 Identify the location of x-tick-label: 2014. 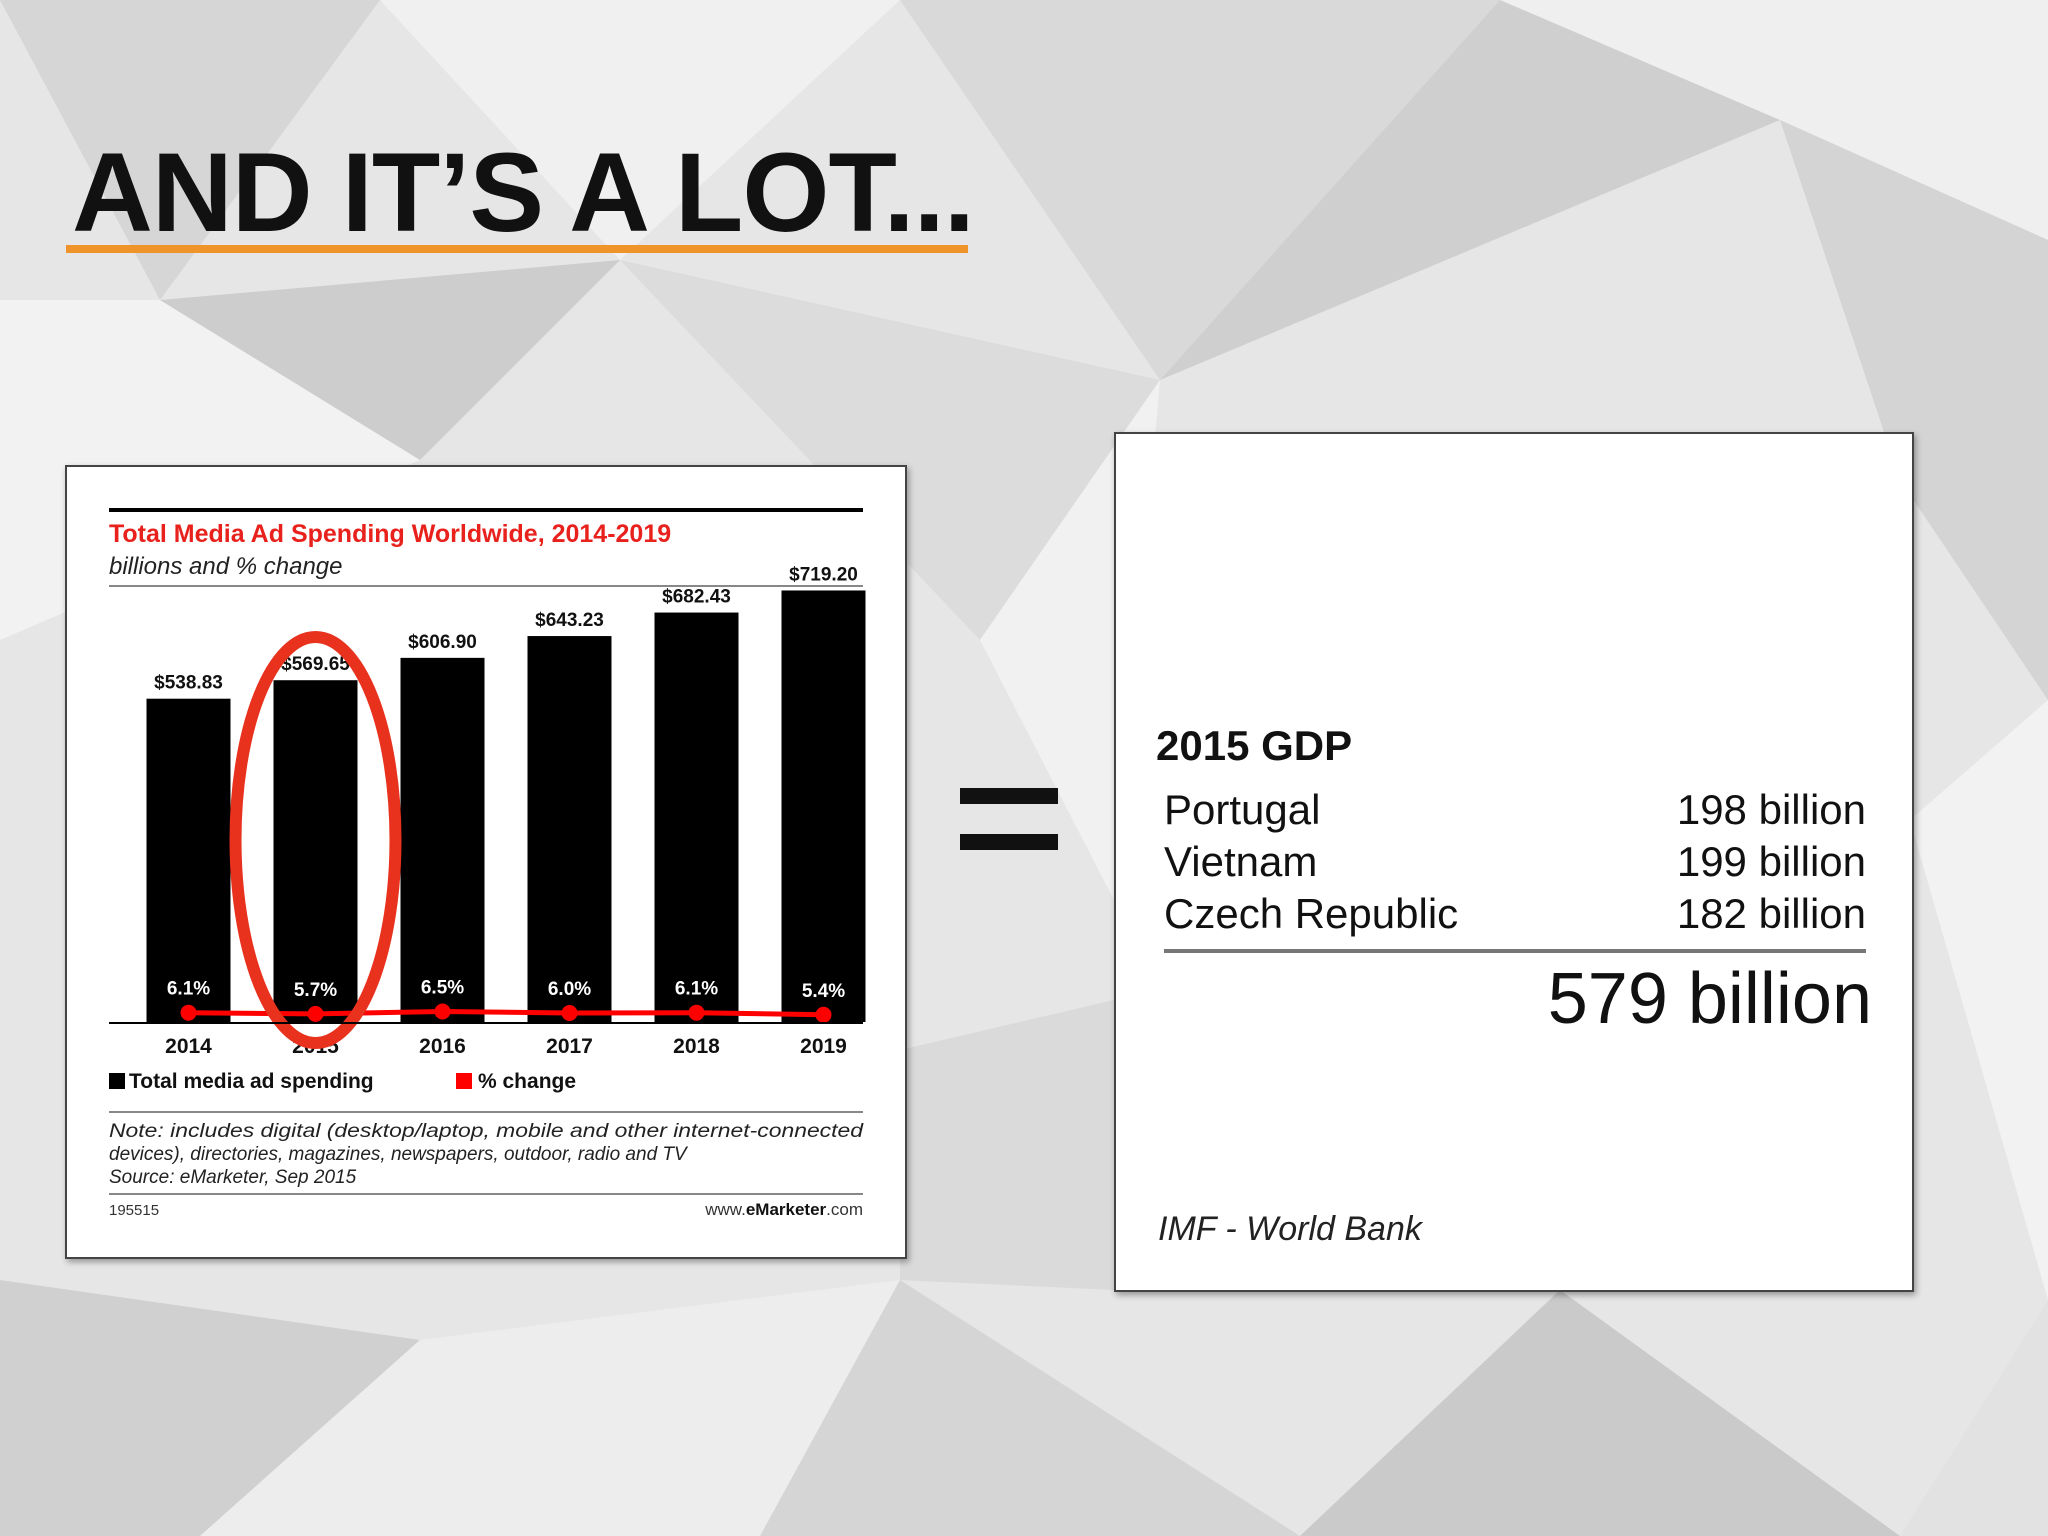
(188, 1046).